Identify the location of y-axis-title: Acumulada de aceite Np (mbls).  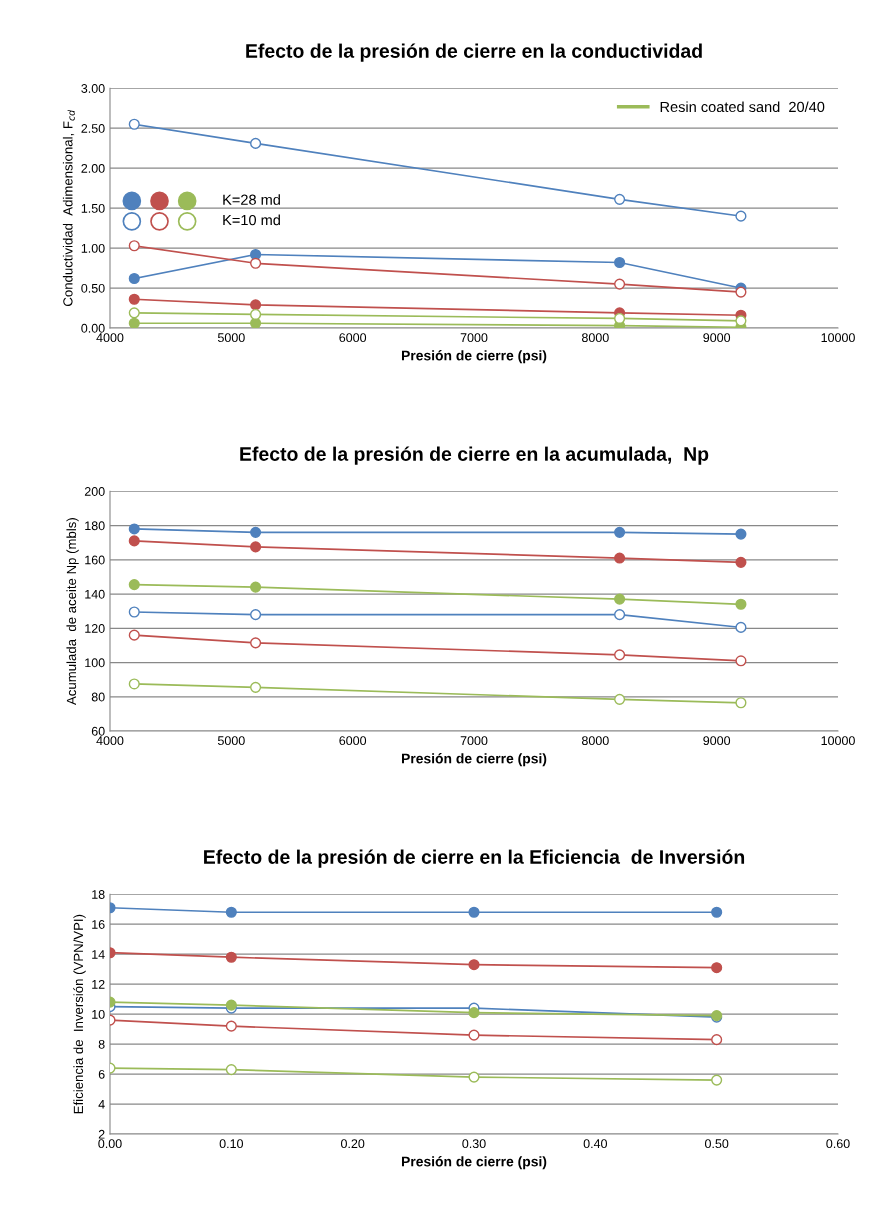
(72, 611).